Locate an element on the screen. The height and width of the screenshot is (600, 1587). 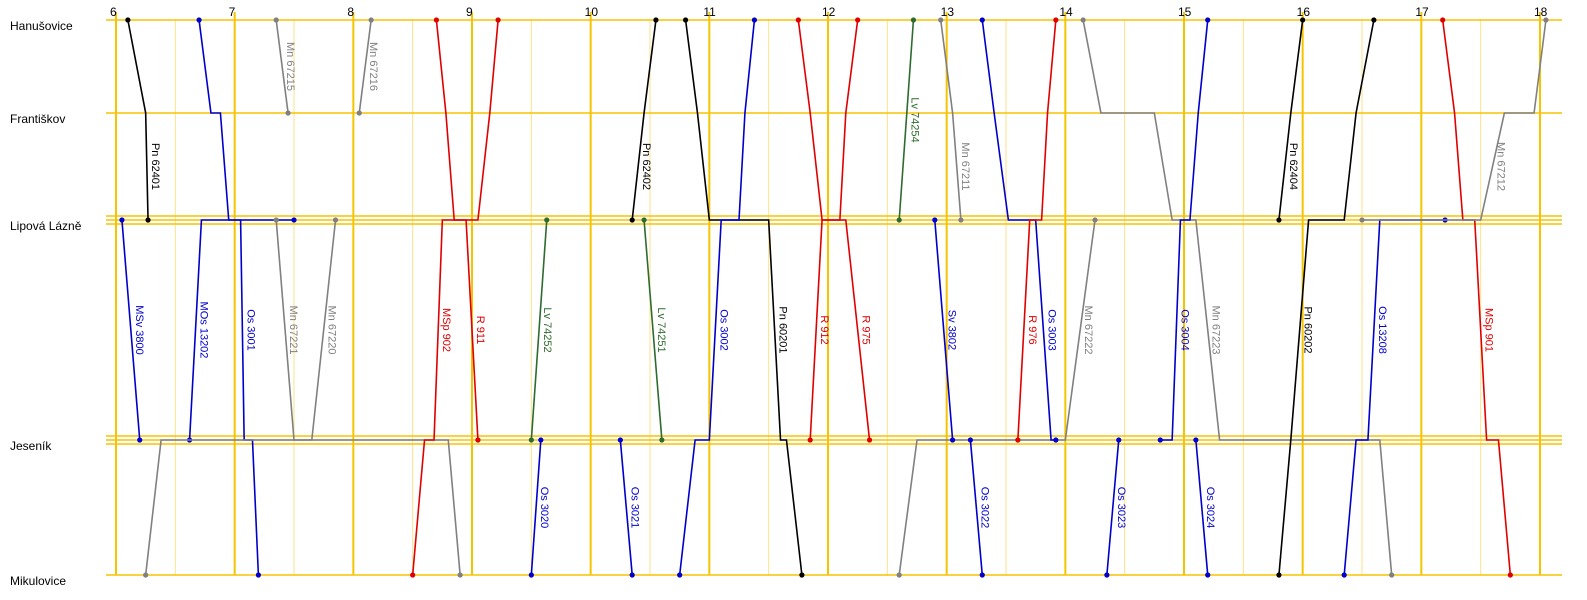
hour-tick-label: 7 is located at coordinates (232, 12).